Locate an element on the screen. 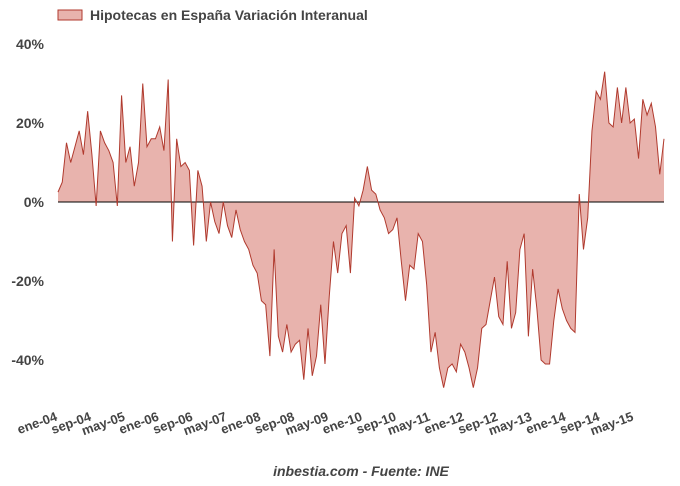  y-tick-label: 20% is located at coordinates (30, 123).